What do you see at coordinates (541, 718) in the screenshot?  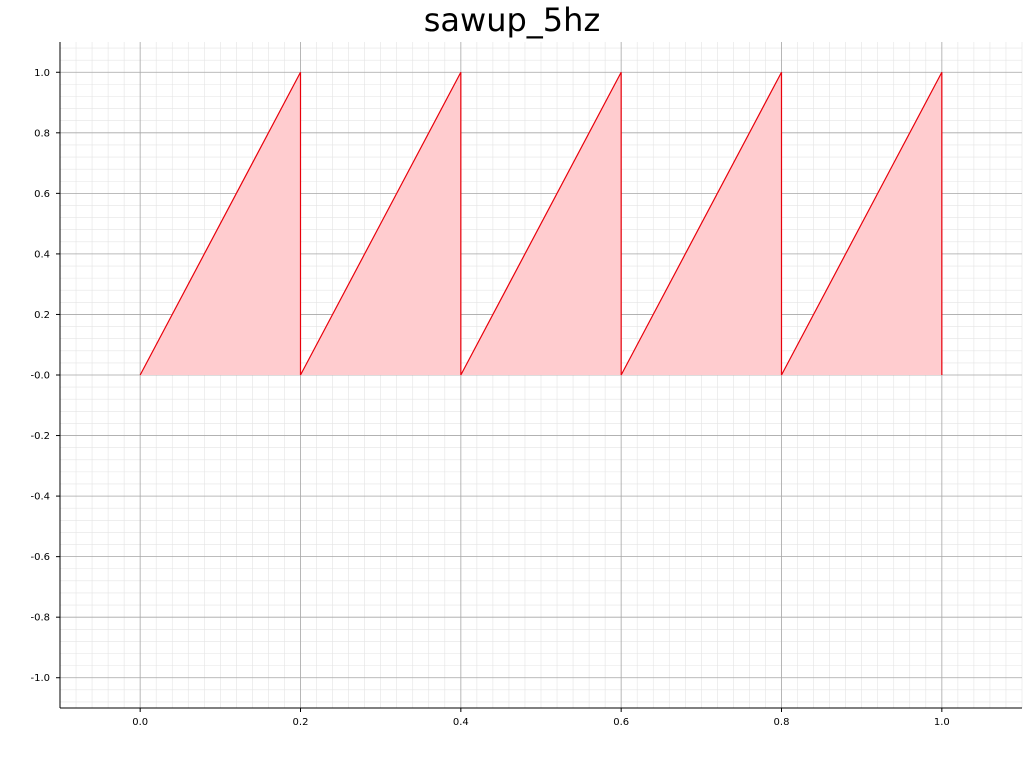 I see `x-axis-ticks: 0.0 0.2 0.4 0.6 0.8 1.0` at bounding box center [541, 718].